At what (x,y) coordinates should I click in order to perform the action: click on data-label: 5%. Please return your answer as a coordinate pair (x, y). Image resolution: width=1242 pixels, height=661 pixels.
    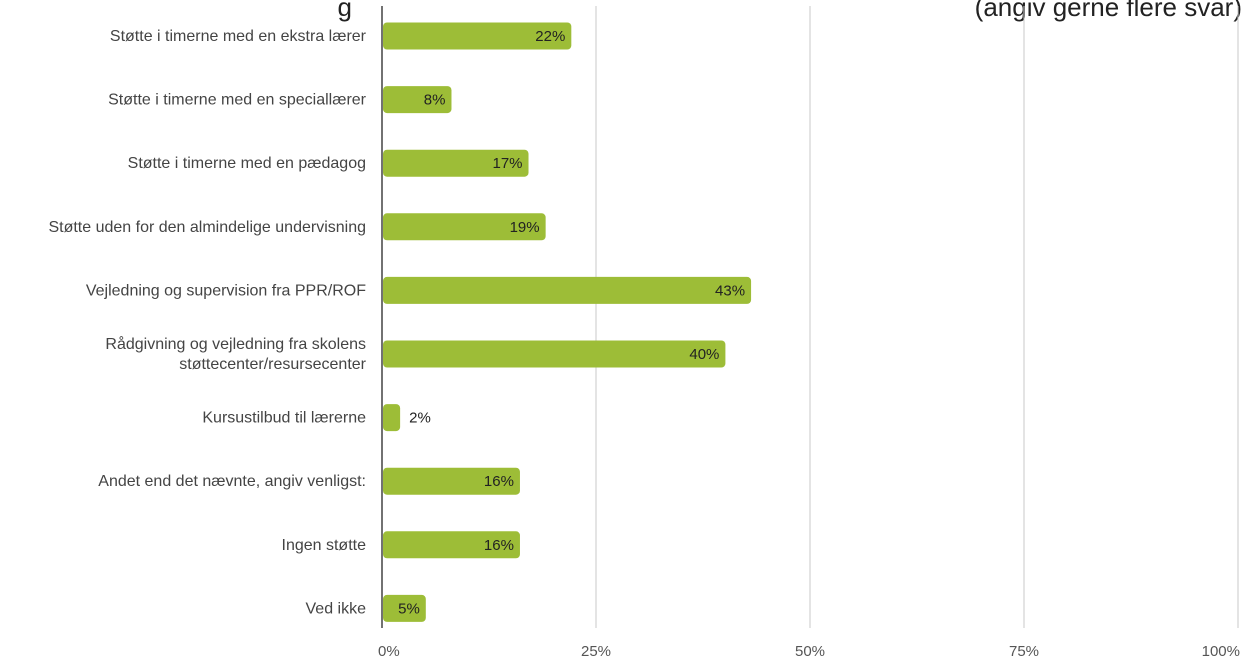
    Looking at the image, I should click on (409, 608).